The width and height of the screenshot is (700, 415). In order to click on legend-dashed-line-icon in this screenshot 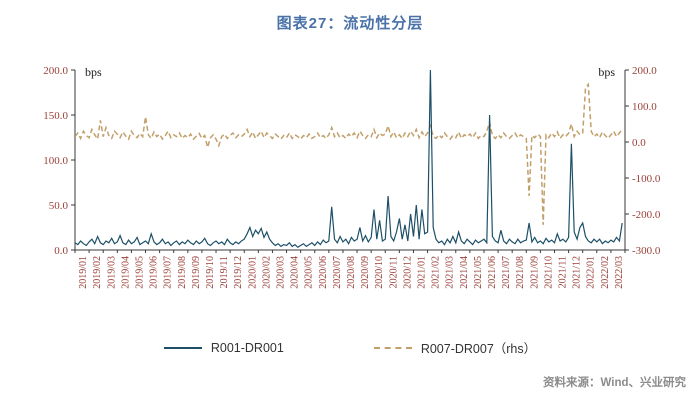, I will do `click(392, 347)`.